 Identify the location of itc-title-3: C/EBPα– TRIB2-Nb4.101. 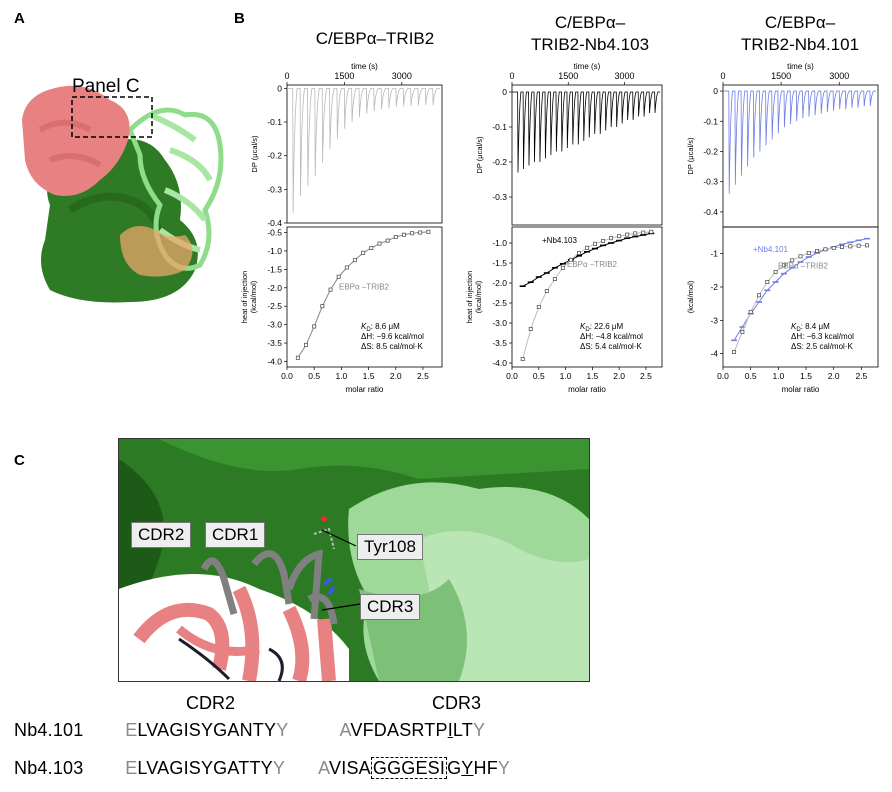
(798, 34).